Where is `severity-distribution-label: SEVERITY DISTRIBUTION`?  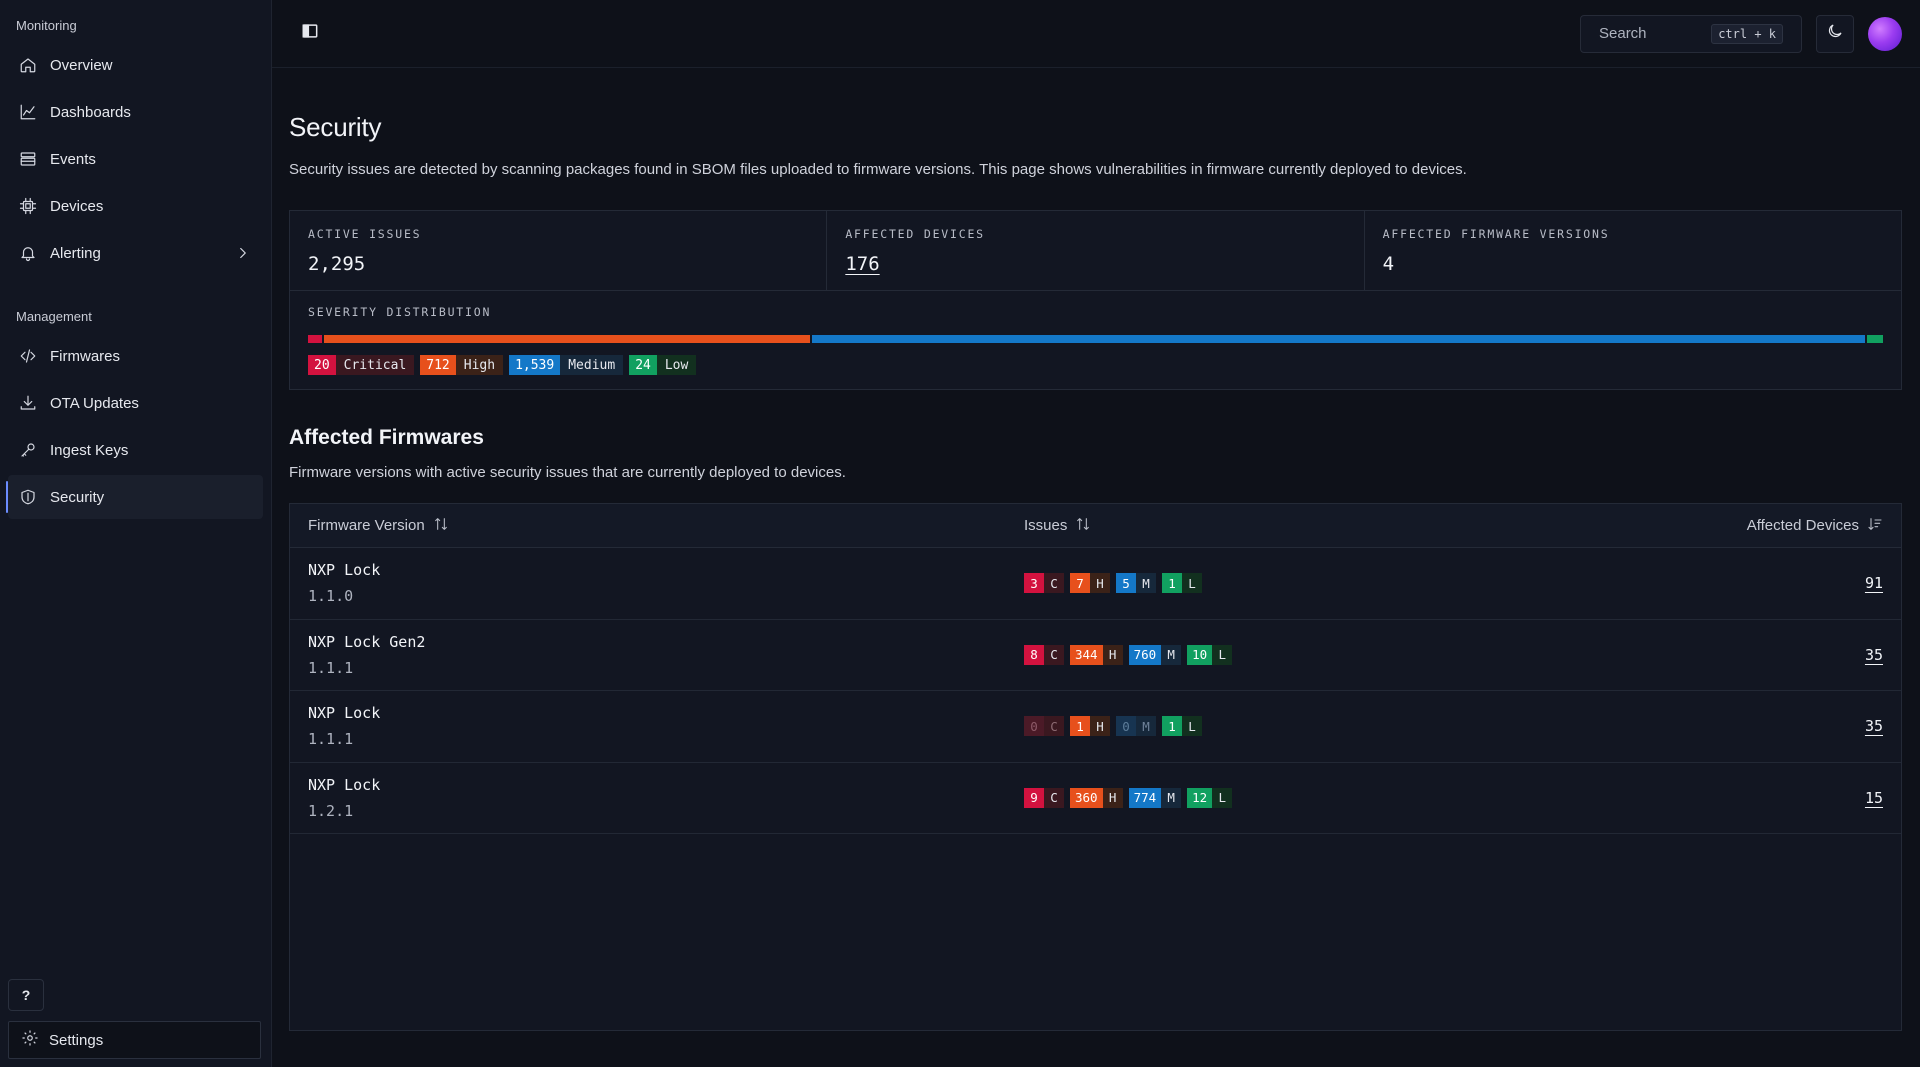
severity-distribution-label: SEVERITY DISTRIBUTION is located at coordinates (400, 312).